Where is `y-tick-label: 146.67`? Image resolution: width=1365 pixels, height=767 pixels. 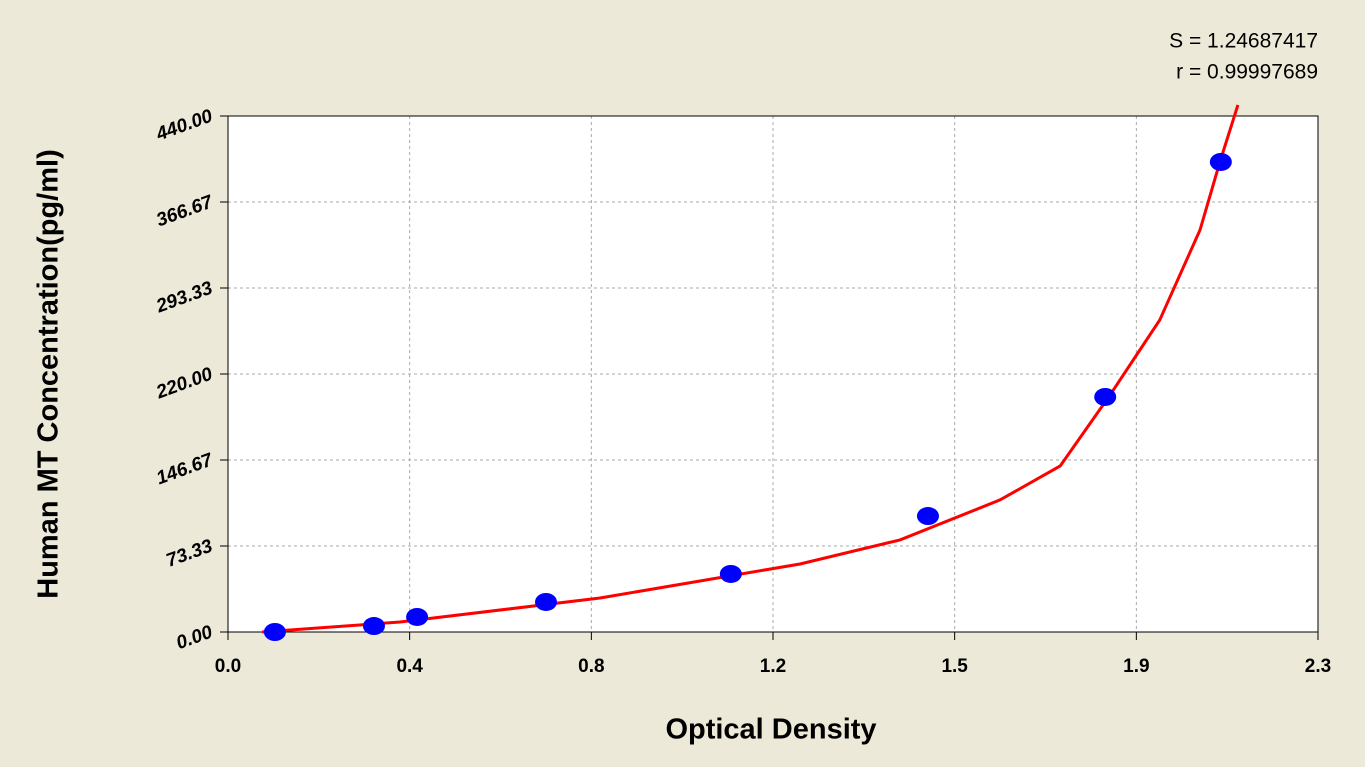
y-tick-label: 146.67 is located at coordinates (185, 469).